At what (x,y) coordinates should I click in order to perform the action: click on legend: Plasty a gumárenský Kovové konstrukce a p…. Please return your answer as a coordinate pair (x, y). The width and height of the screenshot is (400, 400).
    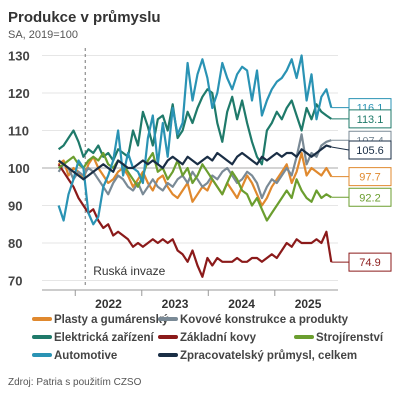
    Looking at the image, I should click on (208, 338).